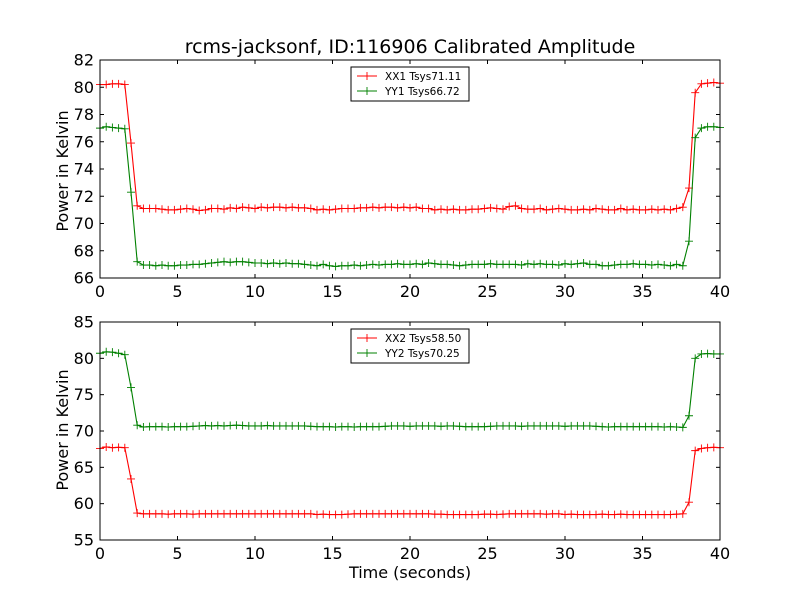  What do you see at coordinates (410, 291) in the screenshot?
I see `top-x-tick-label: 20` at bounding box center [410, 291].